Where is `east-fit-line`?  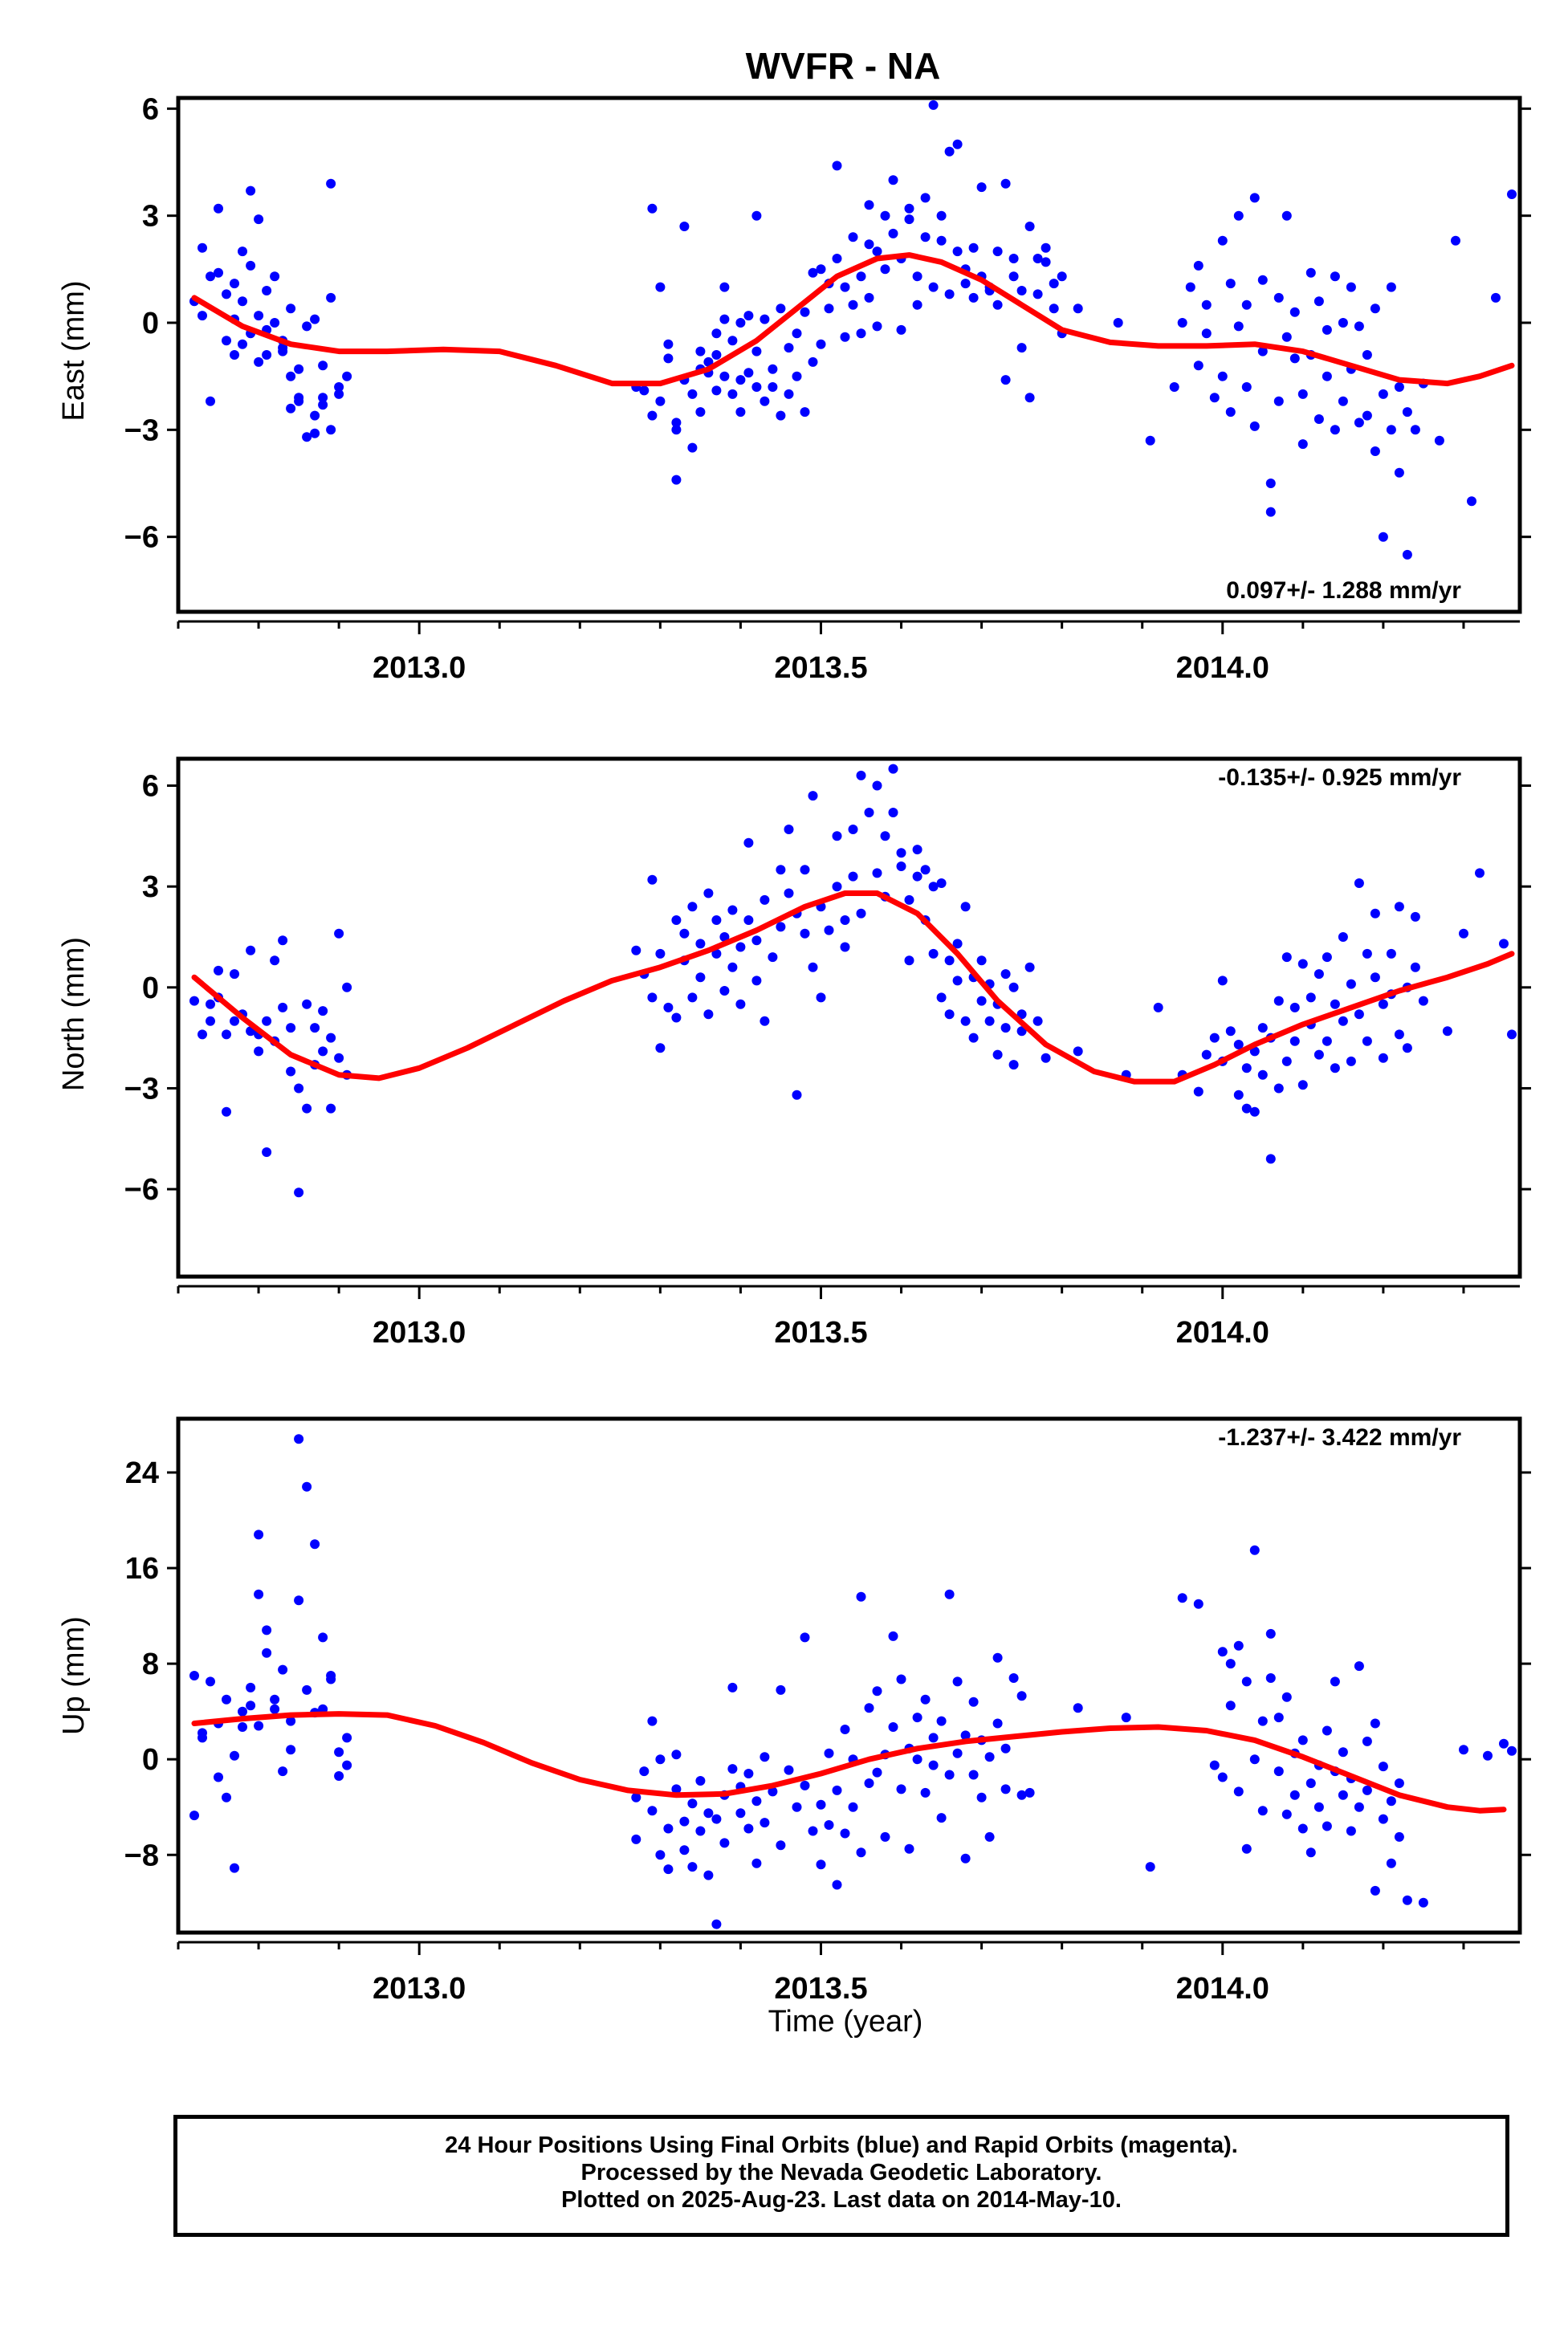 east-fit-line is located at coordinates (853, 319).